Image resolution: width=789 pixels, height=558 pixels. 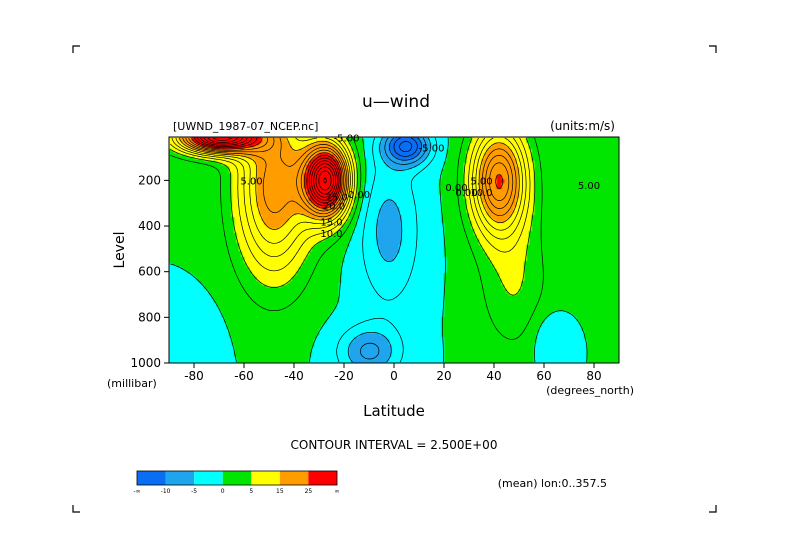 What do you see at coordinates (334, 206) in the screenshot?
I see `contour-label: 20.0` at bounding box center [334, 206].